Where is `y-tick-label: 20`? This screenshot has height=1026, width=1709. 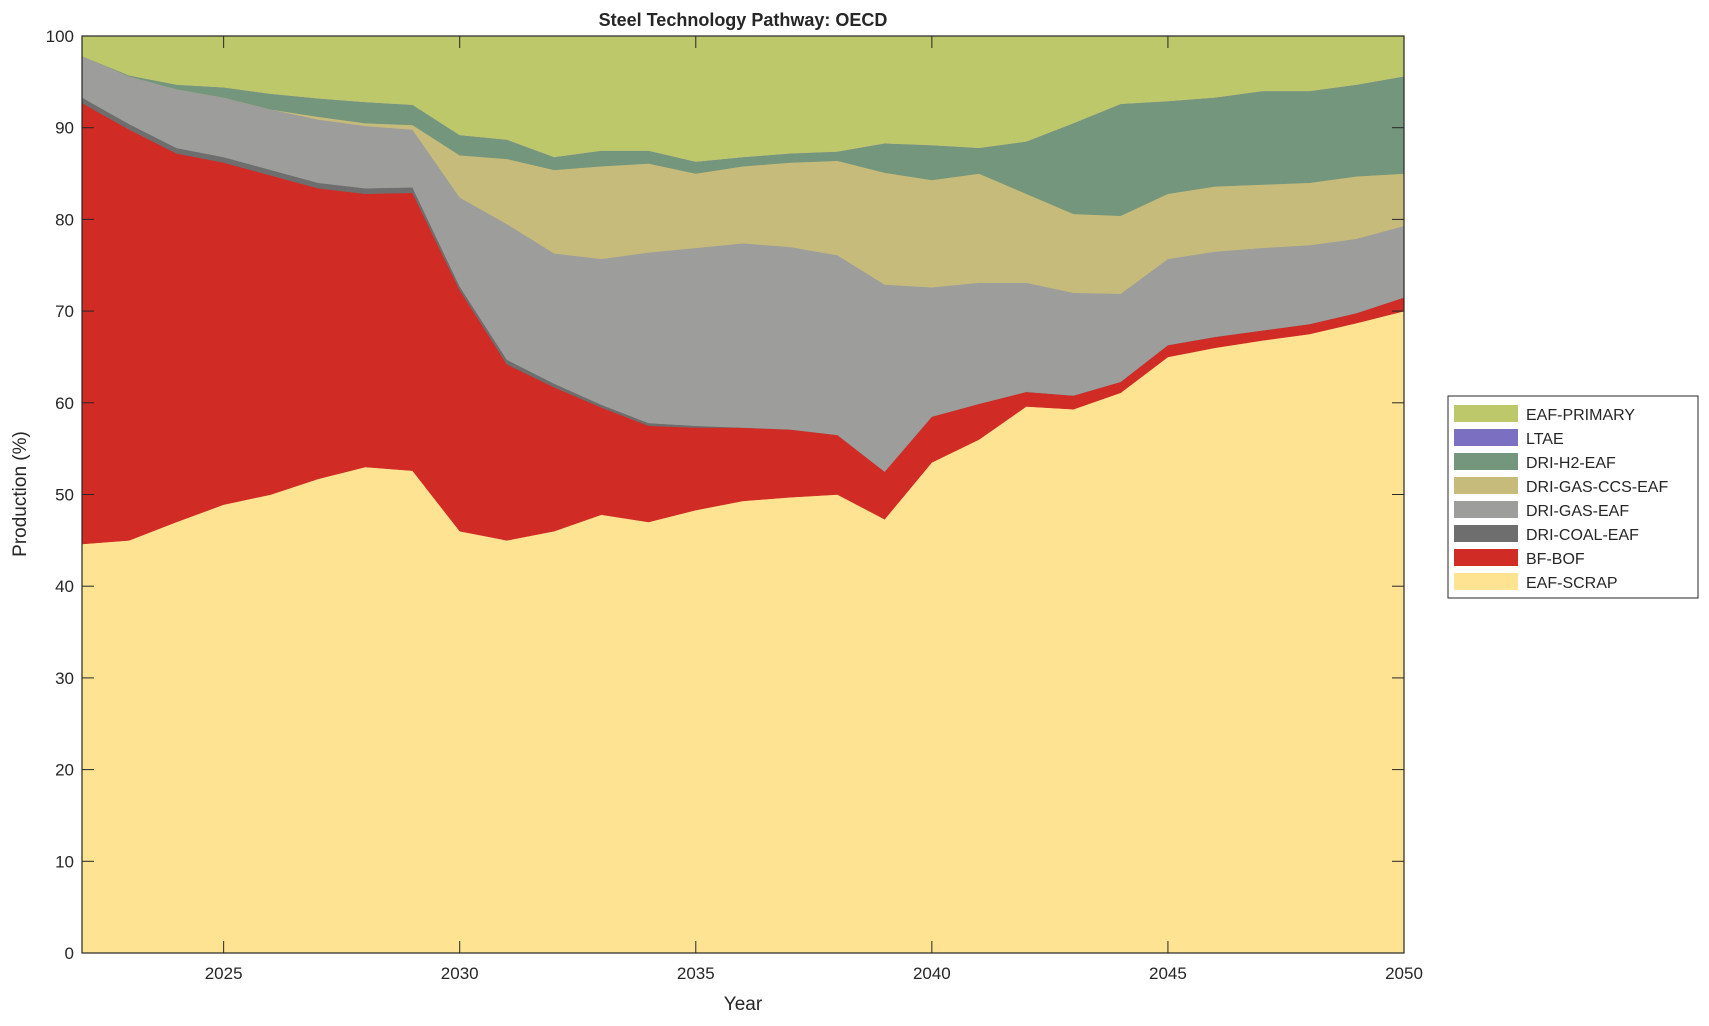
y-tick-label: 20 is located at coordinates (64, 770).